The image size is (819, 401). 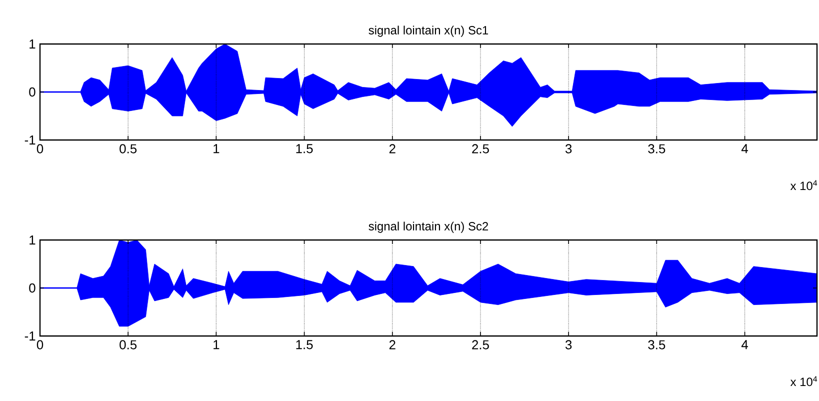 I want to click on chart-title: signal lointain x(n) Sc2, so click(x=428, y=227).